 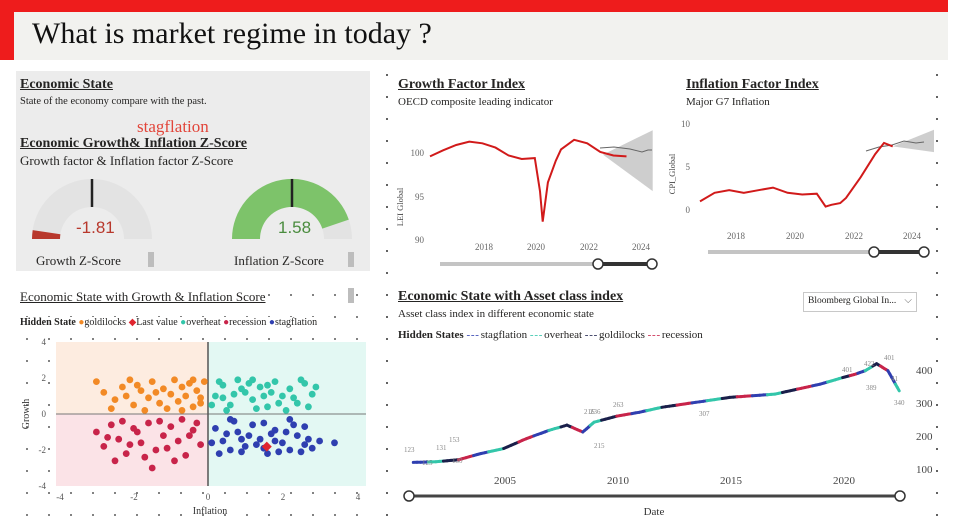 I want to click on asset-segment-overheat, so click(x=898, y=389).